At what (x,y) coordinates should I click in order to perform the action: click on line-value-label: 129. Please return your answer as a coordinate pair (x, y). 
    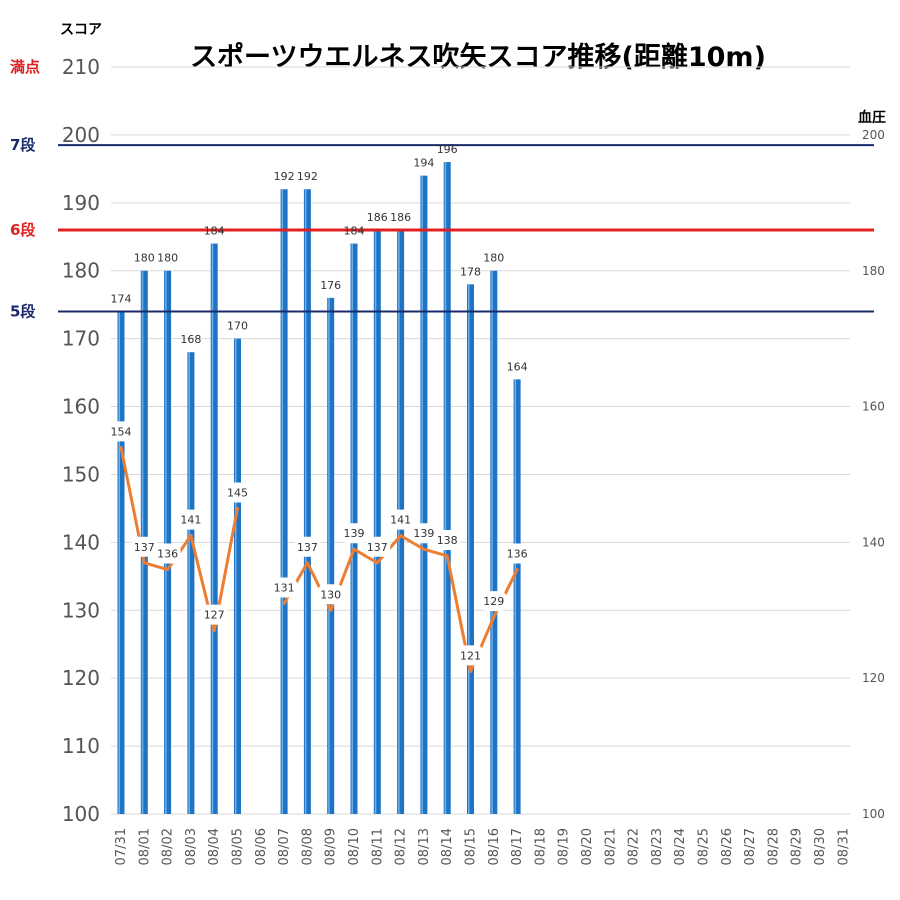
    Looking at the image, I should click on (493, 601).